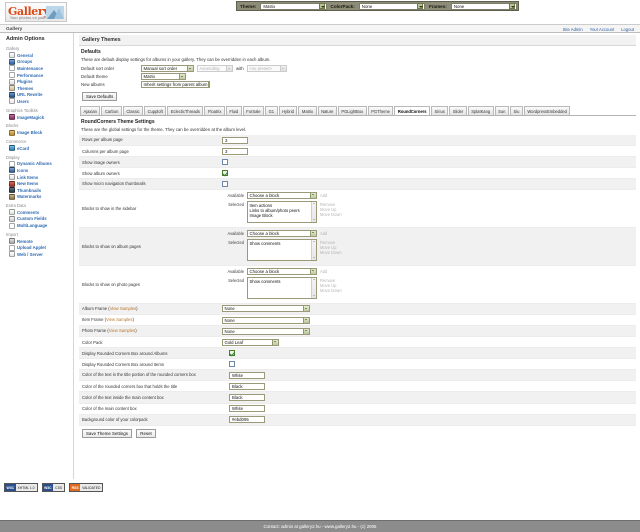 The image size is (640, 532). Describe the element at coordinates (100, 96) in the screenshot. I see `save-defaults-button: Save Defaults` at that location.